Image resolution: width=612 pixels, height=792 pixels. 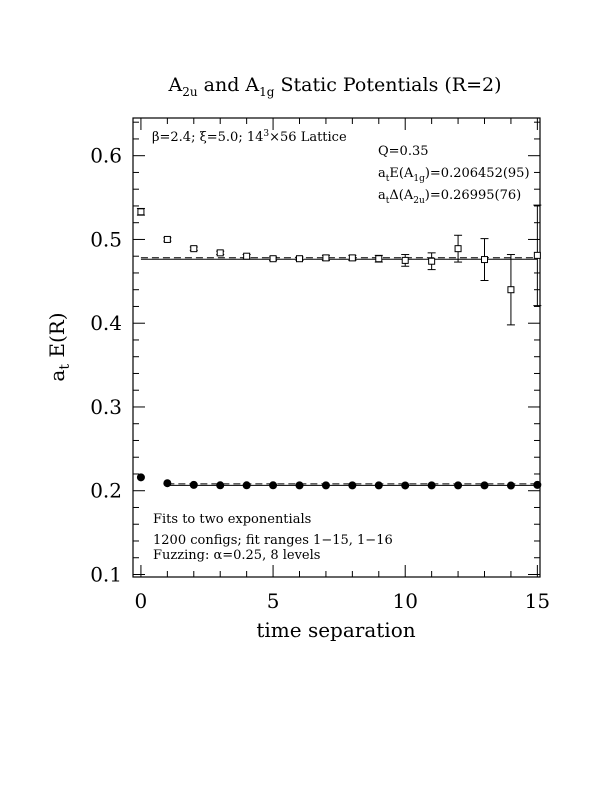 I want to click on x-tick-label: 15, so click(x=537, y=601).